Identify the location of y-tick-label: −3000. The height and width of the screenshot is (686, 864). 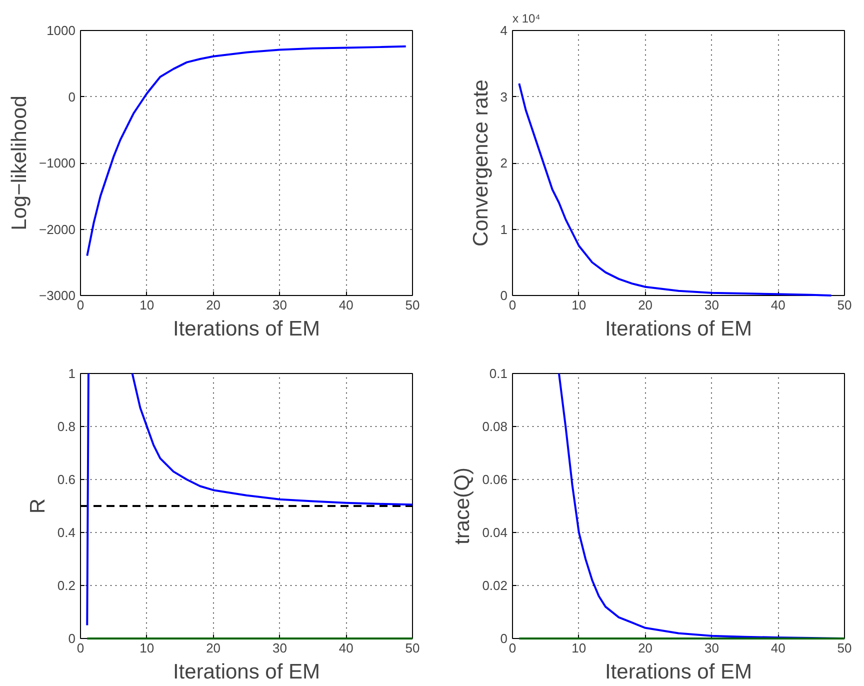
(57, 295).